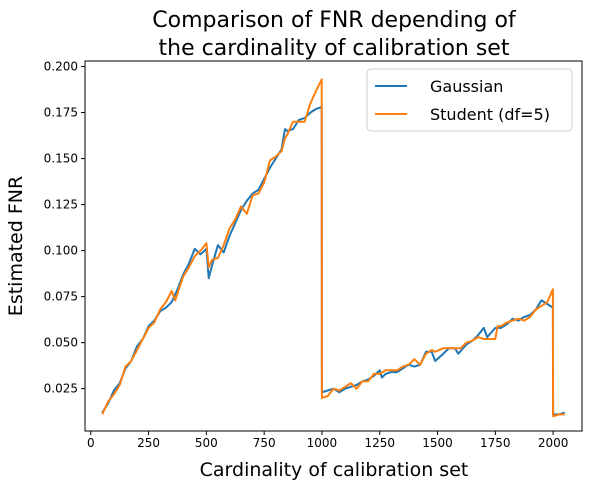 This screenshot has width=591, height=491. I want to click on y-axis-label: Estimated FNR, so click(16, 246).